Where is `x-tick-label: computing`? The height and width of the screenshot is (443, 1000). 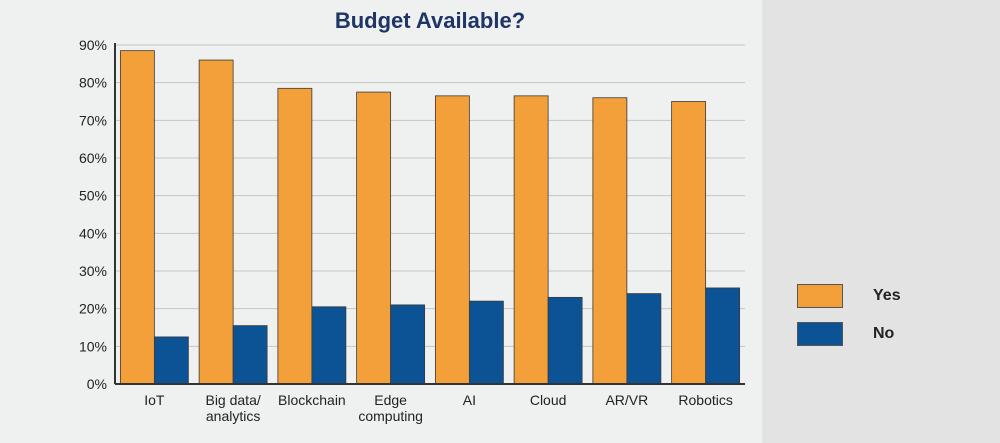 x-tick-label: computing is located at coordinates (390, 416).